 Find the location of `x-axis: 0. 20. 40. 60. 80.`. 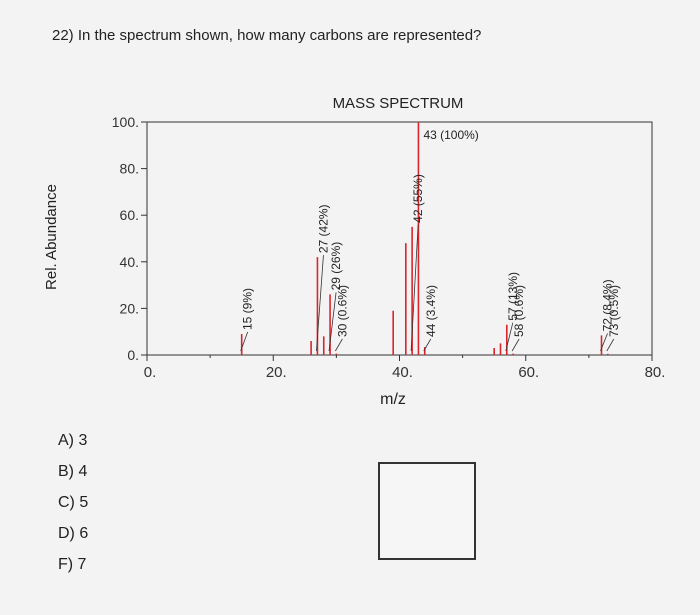

x-axis: 0. 20. 40. 60. 80. is located at coordinates (405, 368).